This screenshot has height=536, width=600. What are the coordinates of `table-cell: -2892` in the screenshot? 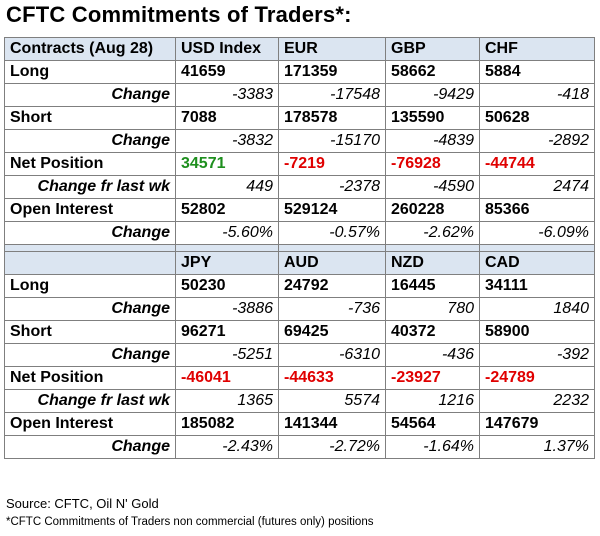 It's located at (537, 141).